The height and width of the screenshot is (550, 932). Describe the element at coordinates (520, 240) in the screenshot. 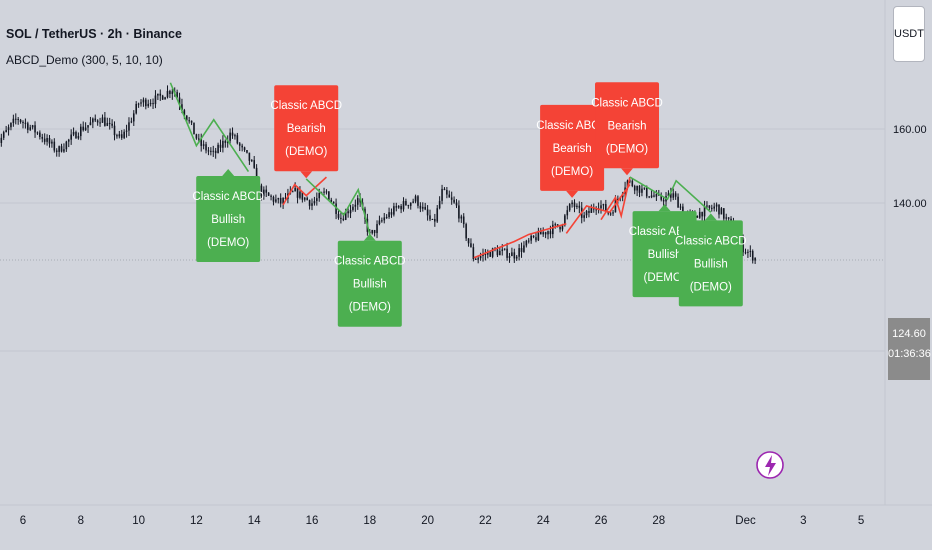

I see `bearish-abcd-pattern` at that location.